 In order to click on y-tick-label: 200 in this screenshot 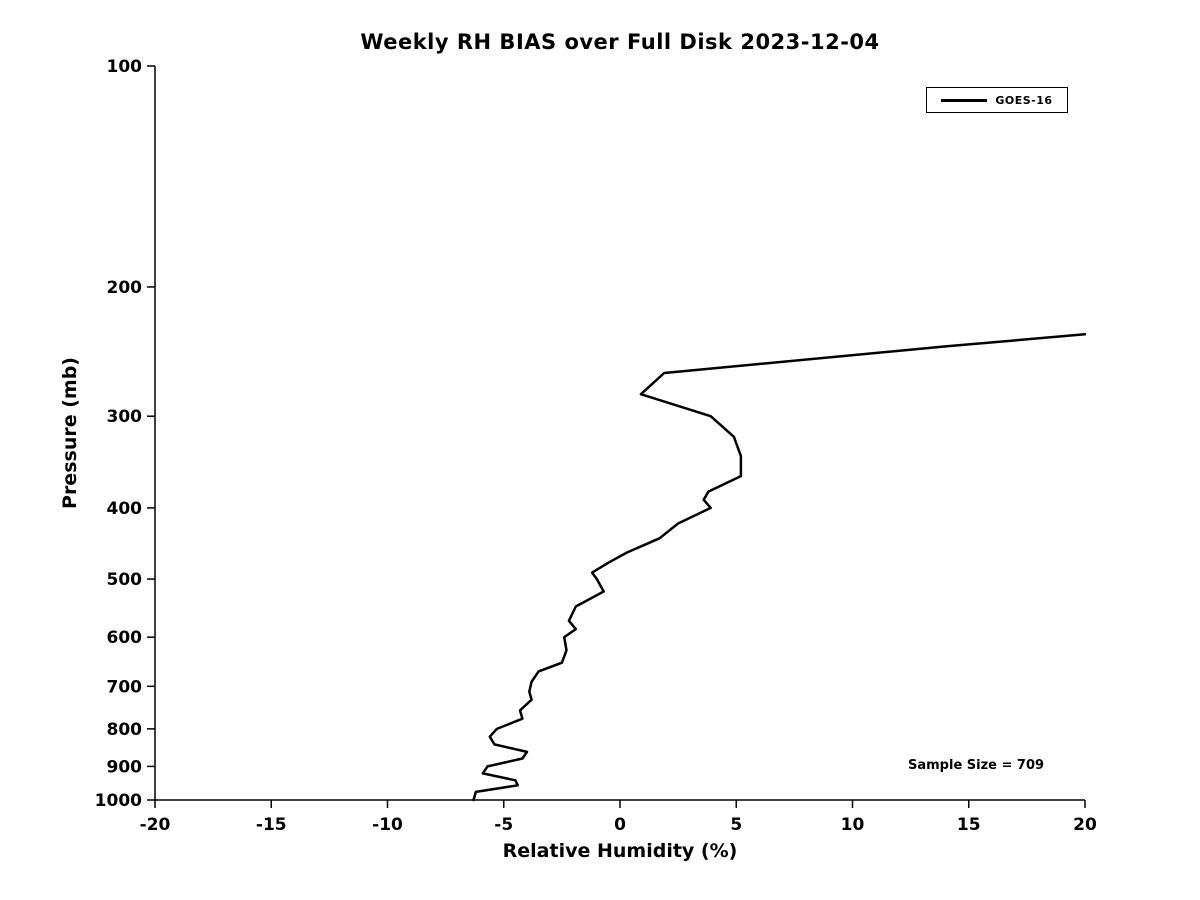, I will do `click(125, 288)`.